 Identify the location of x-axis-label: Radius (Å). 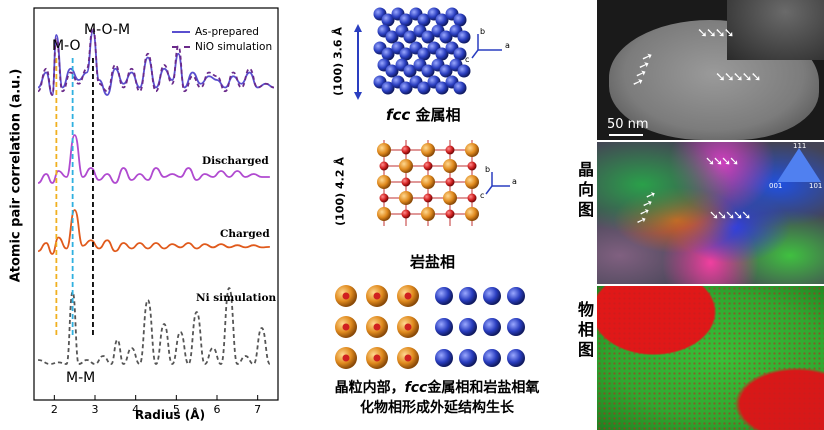
(170, 415).